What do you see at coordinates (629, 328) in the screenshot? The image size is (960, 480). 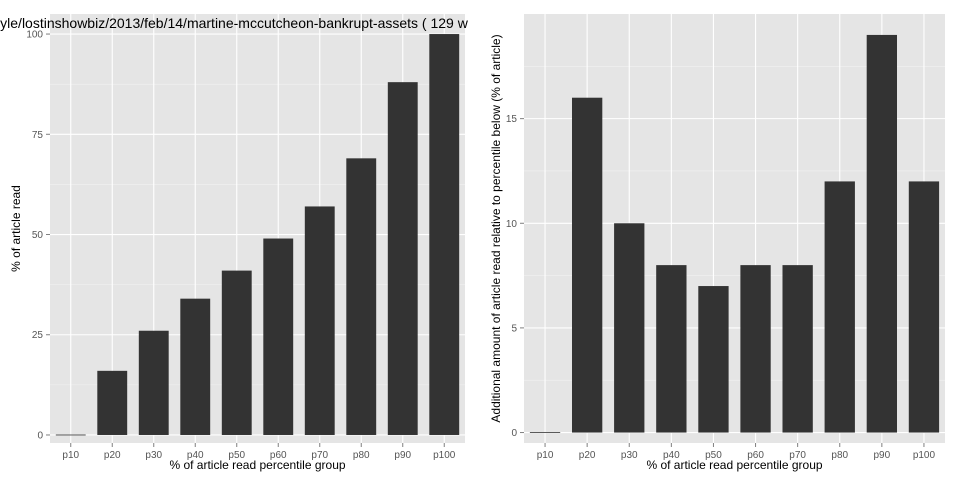 I see `chart2-bar-p30` at bounding box center [629, 328].